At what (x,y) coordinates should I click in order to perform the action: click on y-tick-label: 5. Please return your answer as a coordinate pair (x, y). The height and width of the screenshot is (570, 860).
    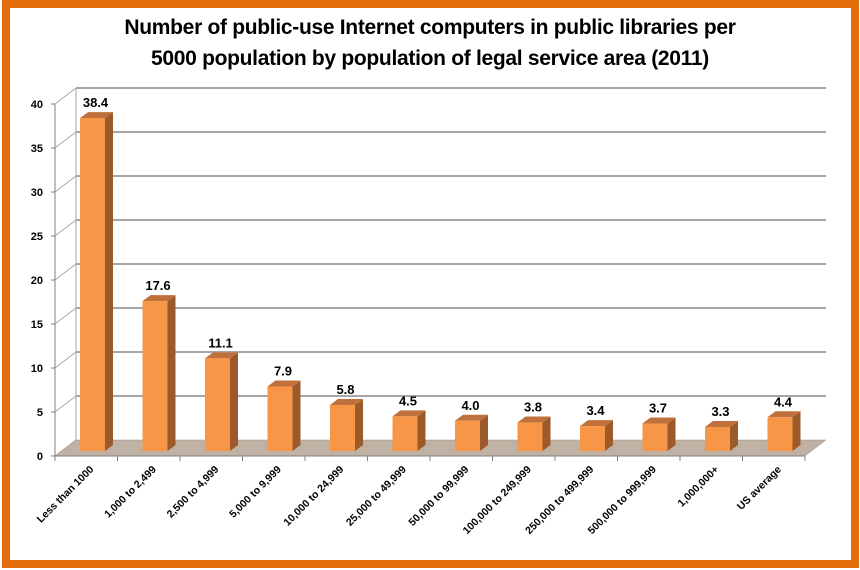
    Looking at the image, I should click on (40, 413).